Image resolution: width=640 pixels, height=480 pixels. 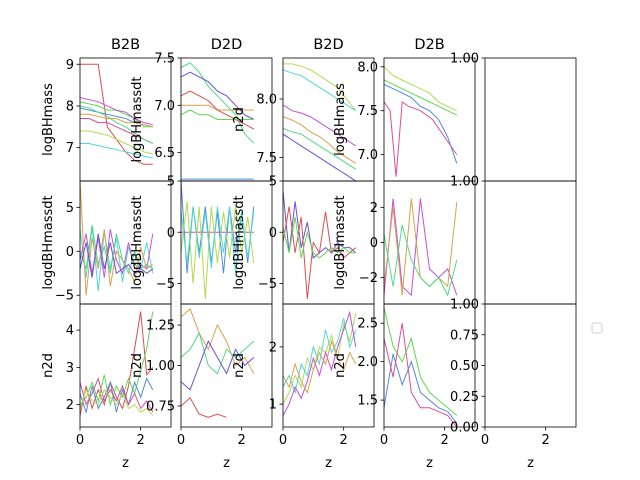 I want to click on y-tick-label: 2.5, so click(x=367, y=324).